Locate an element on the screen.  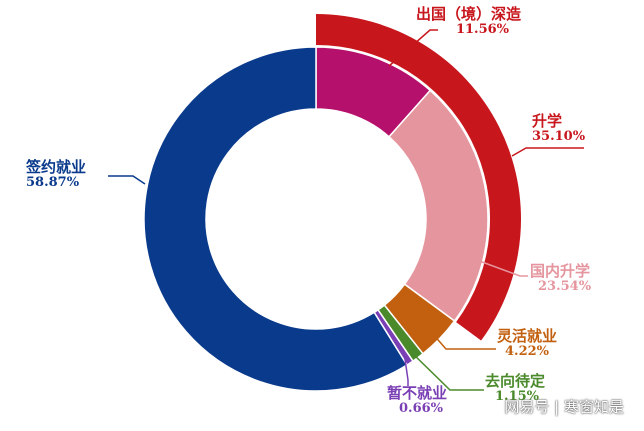
label-shengxue-name: 升学 is located at coordinates (547, 121).